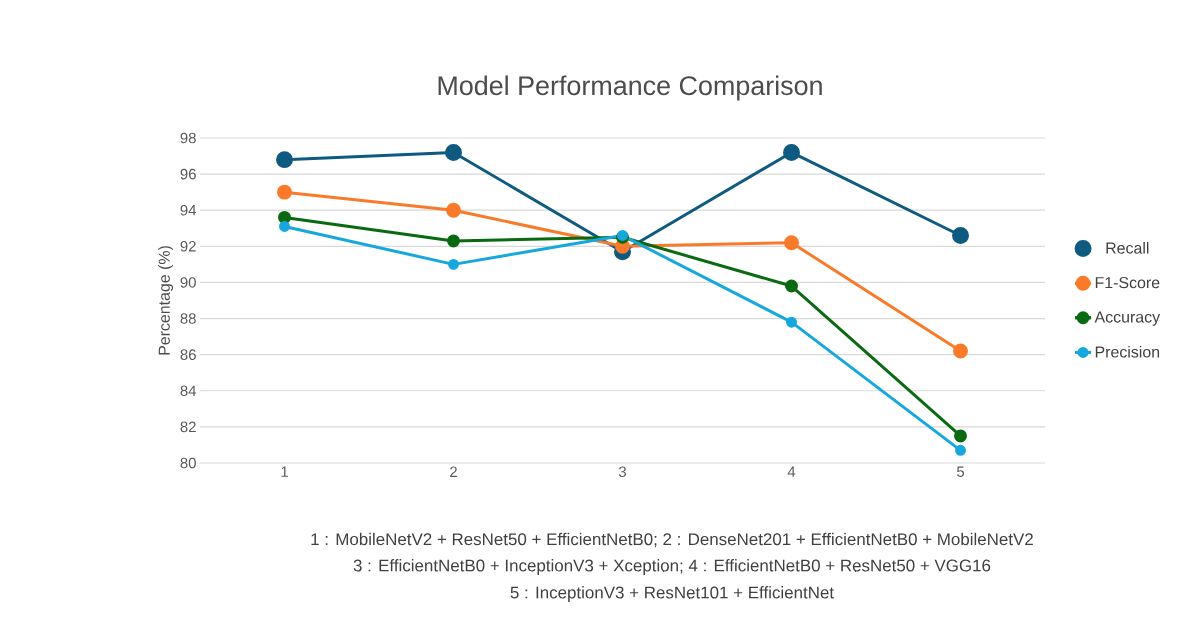  What do you see at coordinates (453, 471) in the screenshot?
I see `x-tick-label: 2` at bounding box center [453, 471].